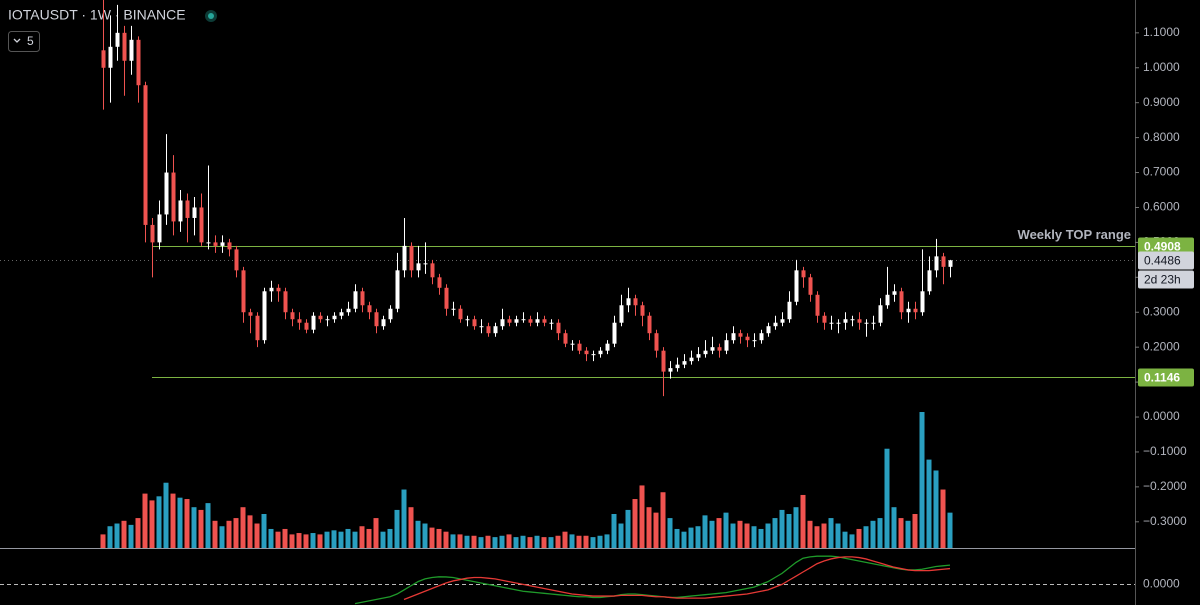 This screenshot has height=605, width=1200. Describe the element at coordinates (1161, 584) in the screenshot. I see `y-tick-label: 0.0000` at that location.